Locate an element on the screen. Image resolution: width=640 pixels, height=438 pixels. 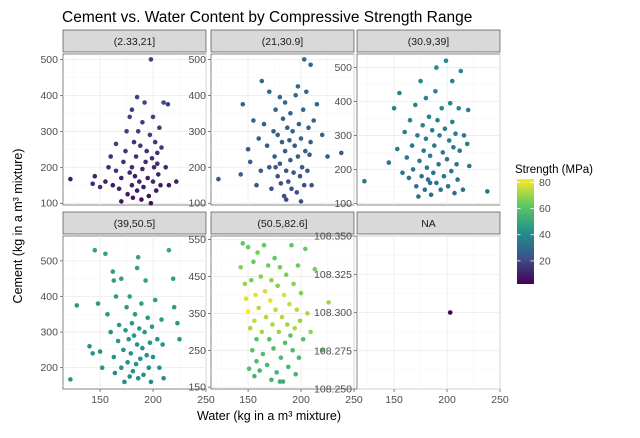
y-tick-label: 100 is located at coordinates (197, 204).